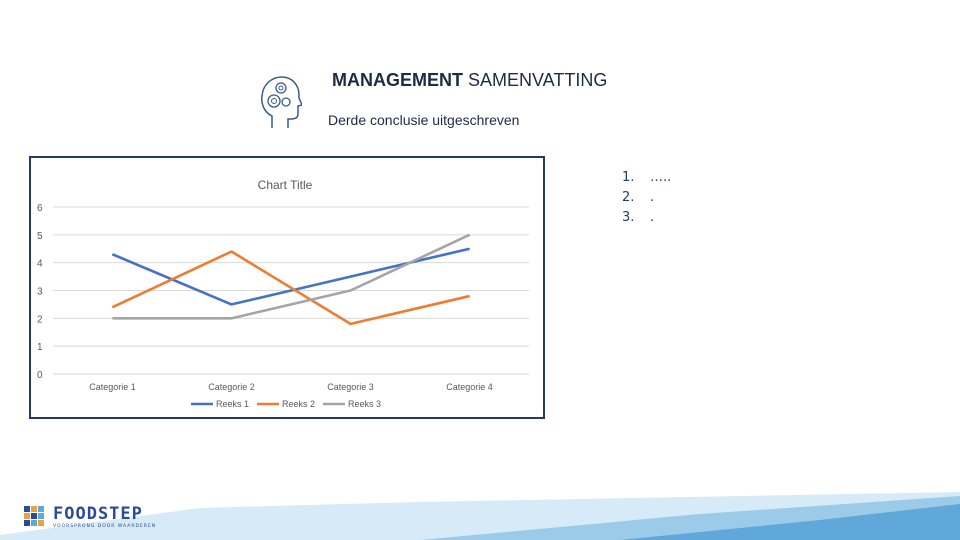 The image size is (960, 540). I want to click on y-tick-label: 5, so click(40, 236).